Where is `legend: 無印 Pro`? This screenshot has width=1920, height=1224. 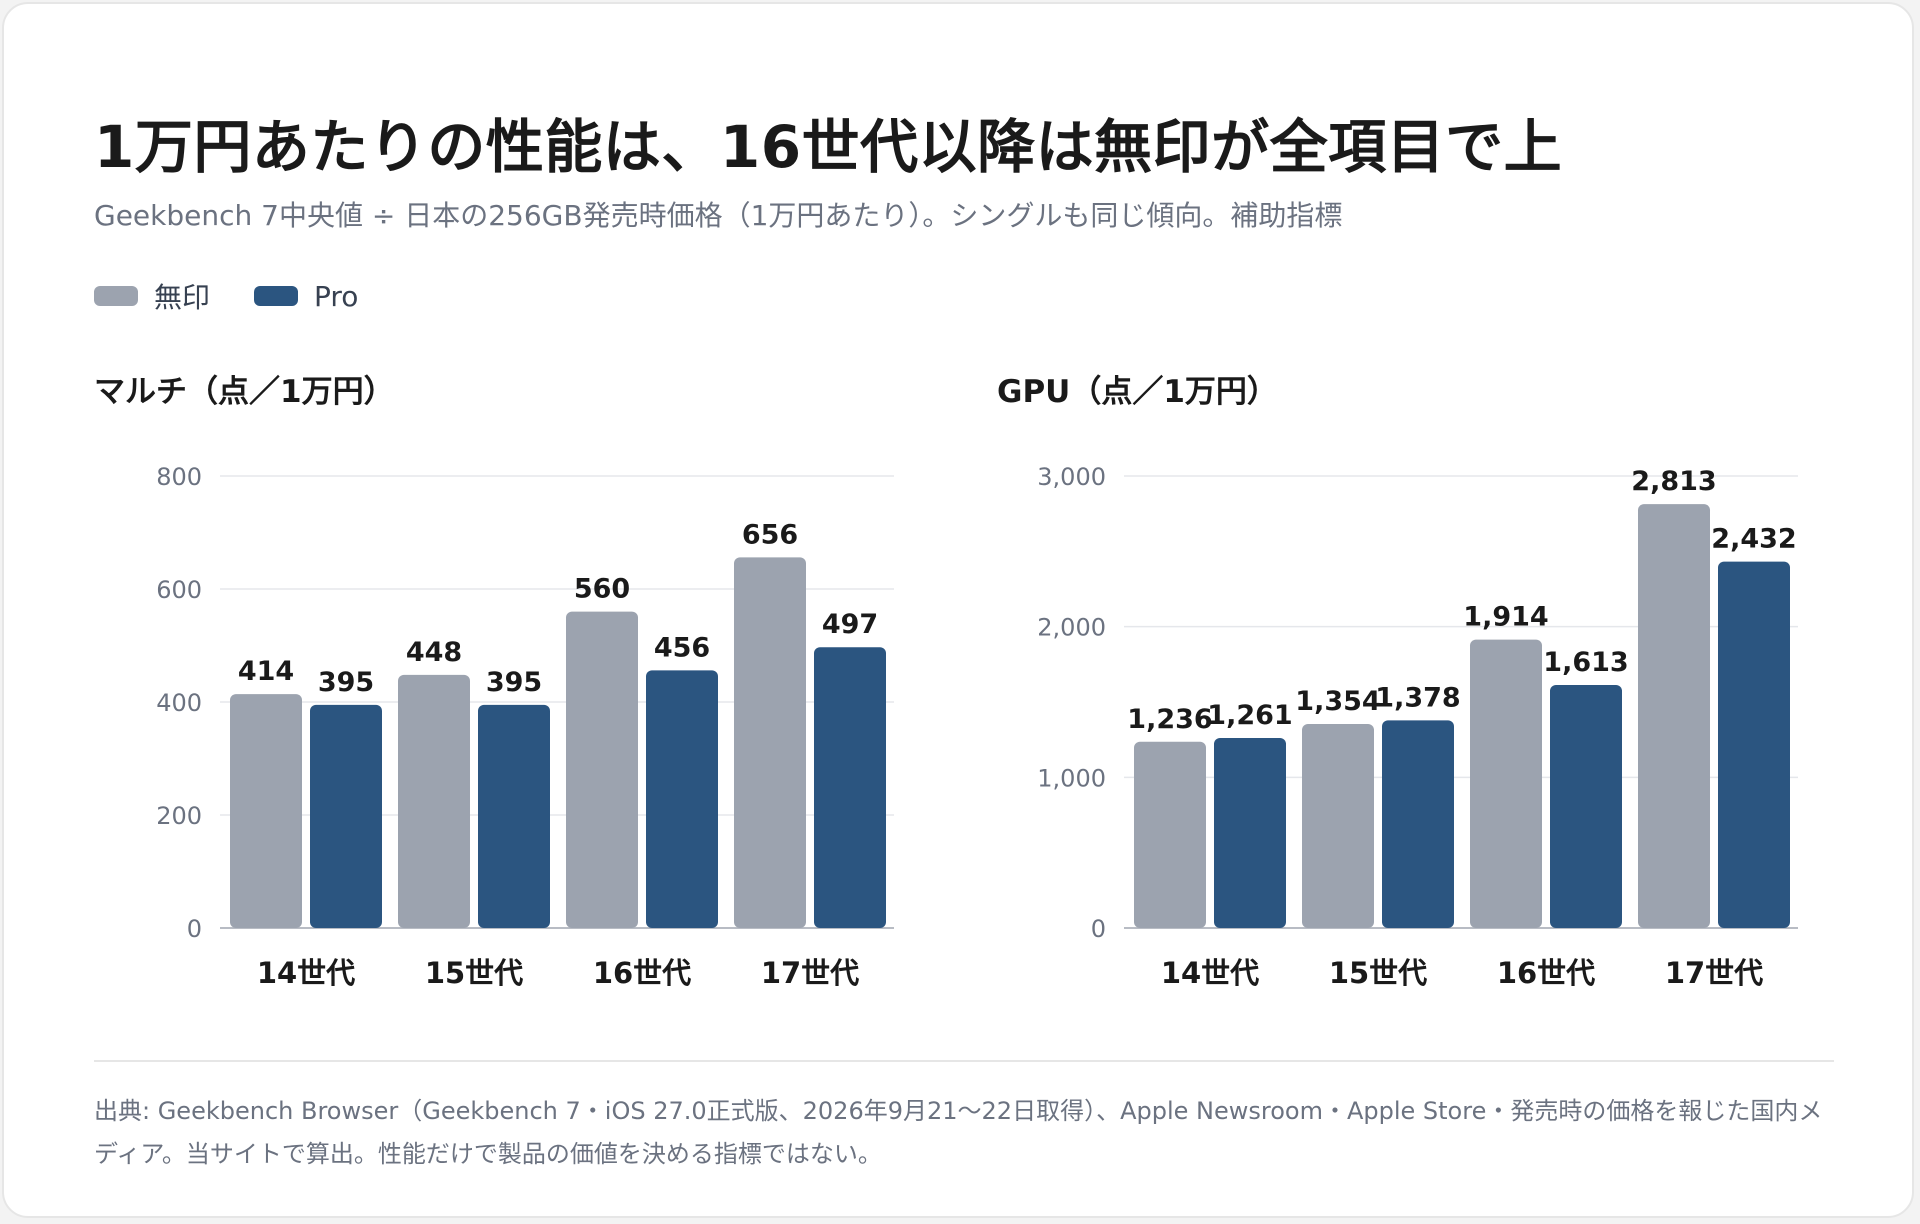 legend: 無印 Pro is located at coordinates (248, 296).